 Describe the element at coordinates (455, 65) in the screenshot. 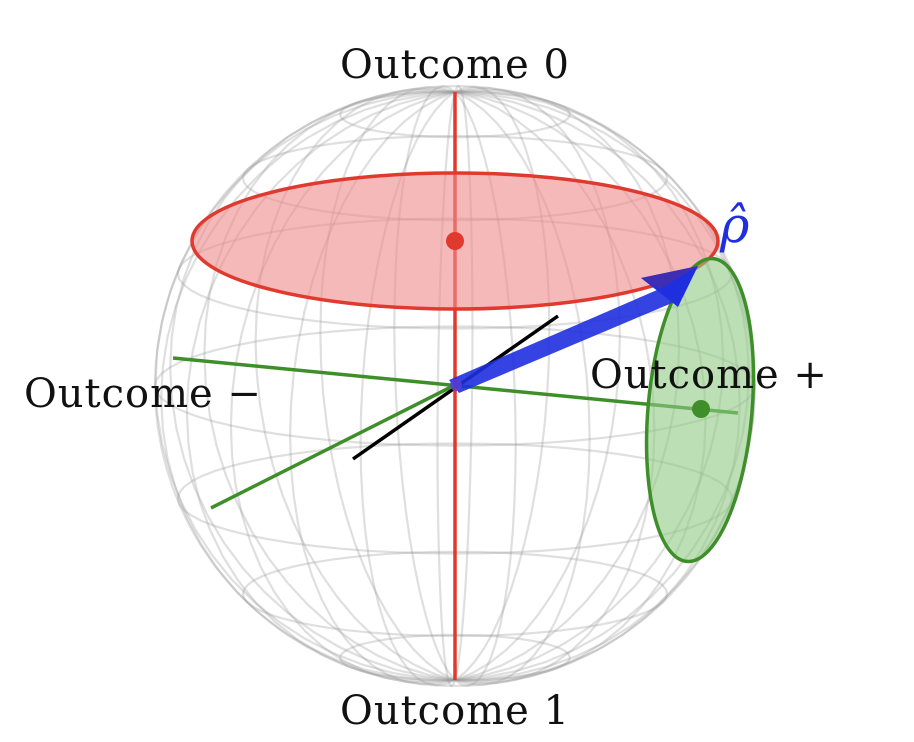

I see `label-outcome-0: Outcome 0` at that location.